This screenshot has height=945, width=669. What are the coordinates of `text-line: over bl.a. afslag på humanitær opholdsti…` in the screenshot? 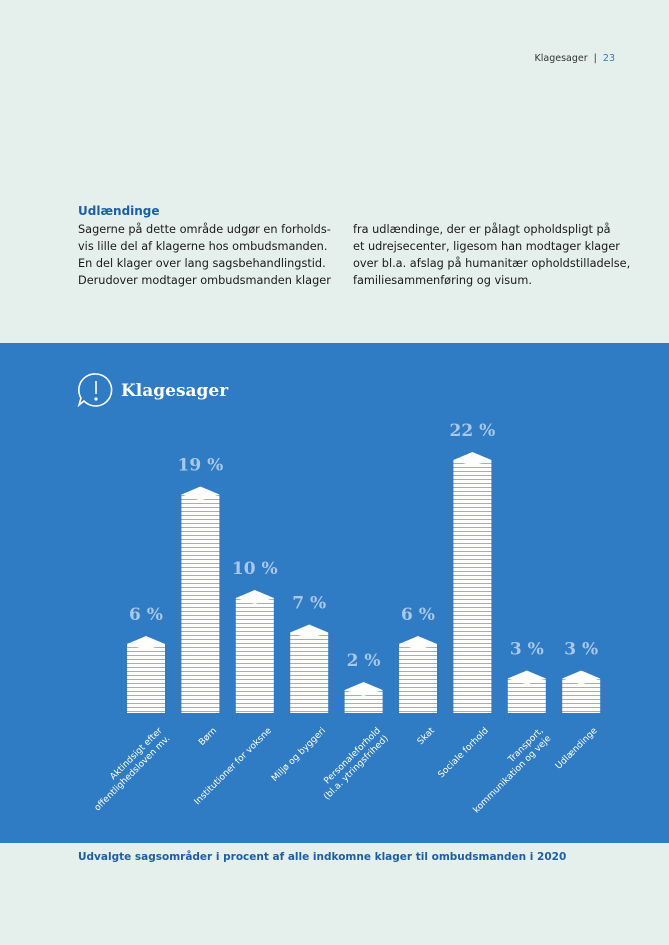 It's located at (492, 263).